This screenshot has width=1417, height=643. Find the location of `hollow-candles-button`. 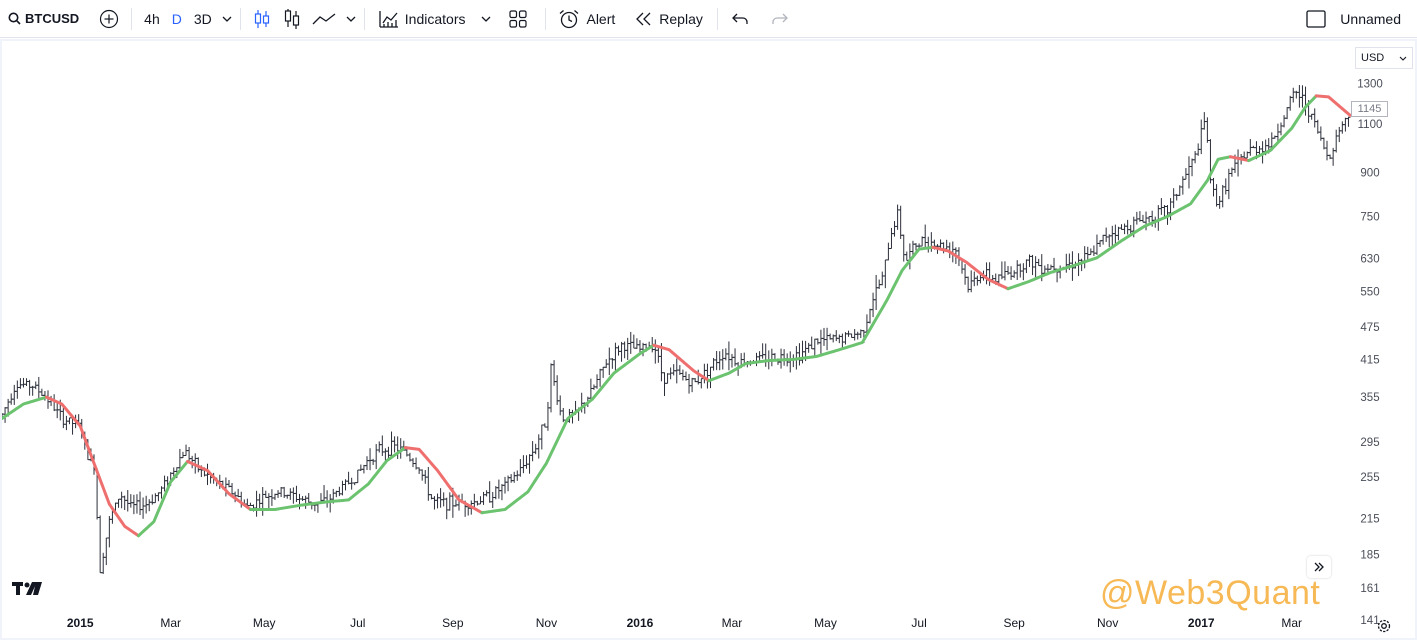

hollow-candles-button is located at coordinates (292, 19).